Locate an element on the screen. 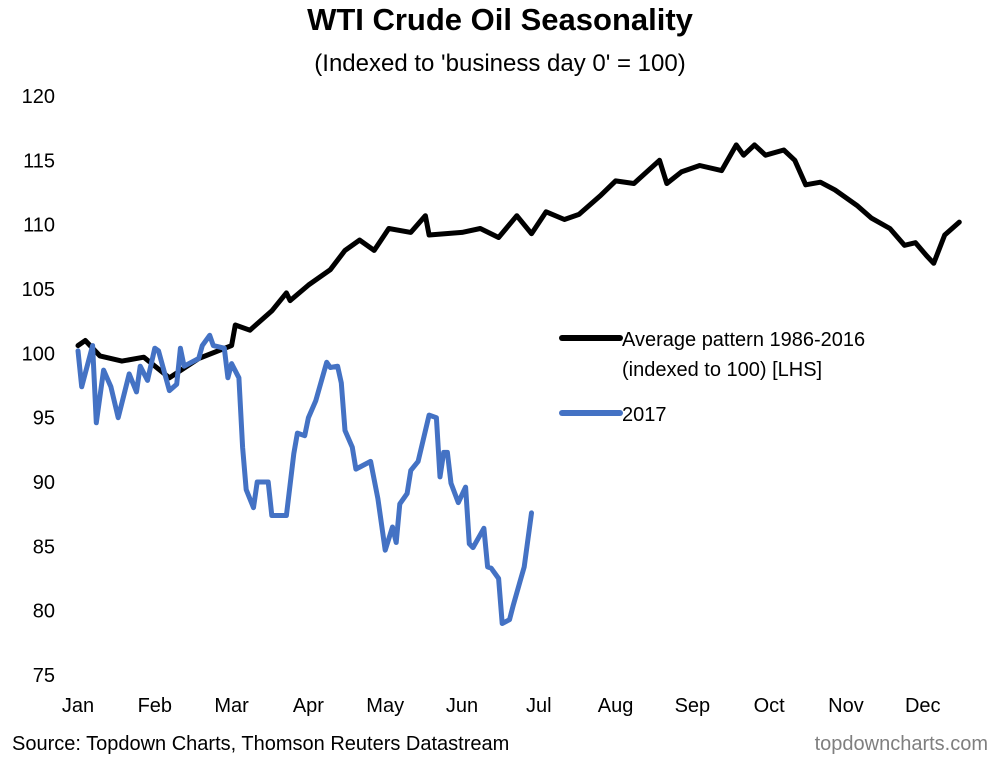 This screenshot has width=1000, height=765. y-tick-label: 115 is located at coordinates (39, 161).